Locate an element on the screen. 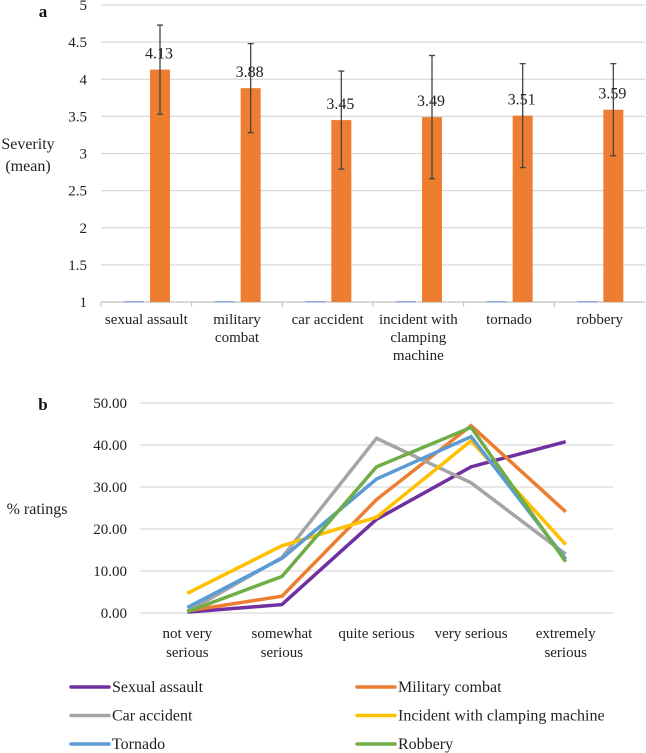 This screenshot has width=646, height=753. x-tick-label: sexual assault is located at coordinates (147, 320).